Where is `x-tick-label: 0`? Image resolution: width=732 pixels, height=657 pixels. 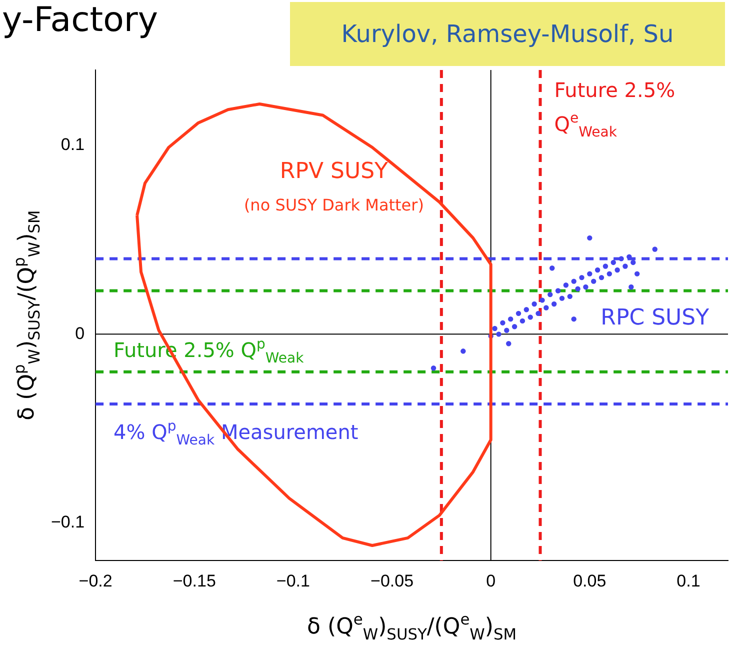 x-tick-label: 0 is located at coordinates (491, 580).